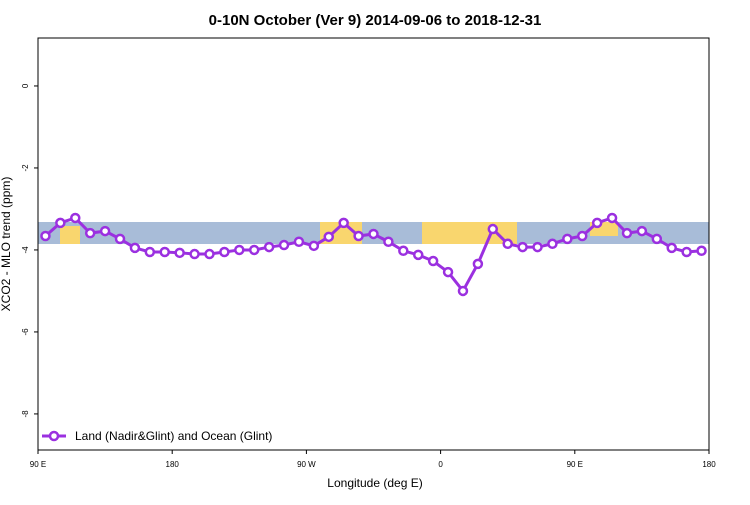 The image size is (750, 505). Describe the element at coordinates (25, 414) in the screenshot. I see `y-tick-label: -8` at that location.